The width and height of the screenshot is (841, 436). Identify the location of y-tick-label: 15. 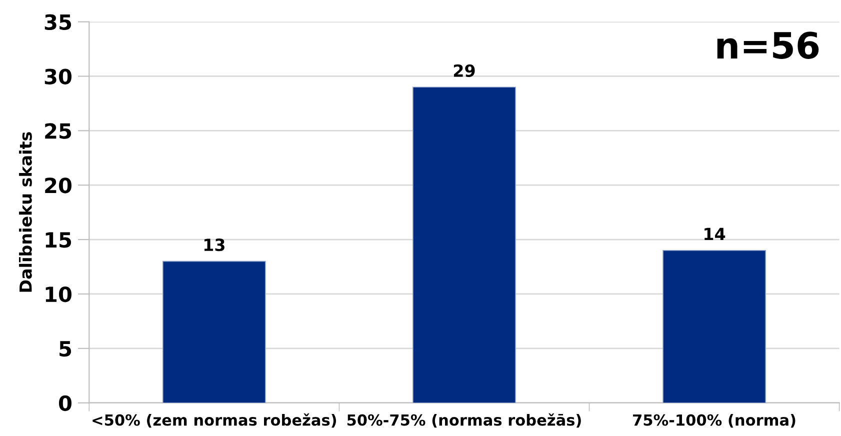
(59, 240).